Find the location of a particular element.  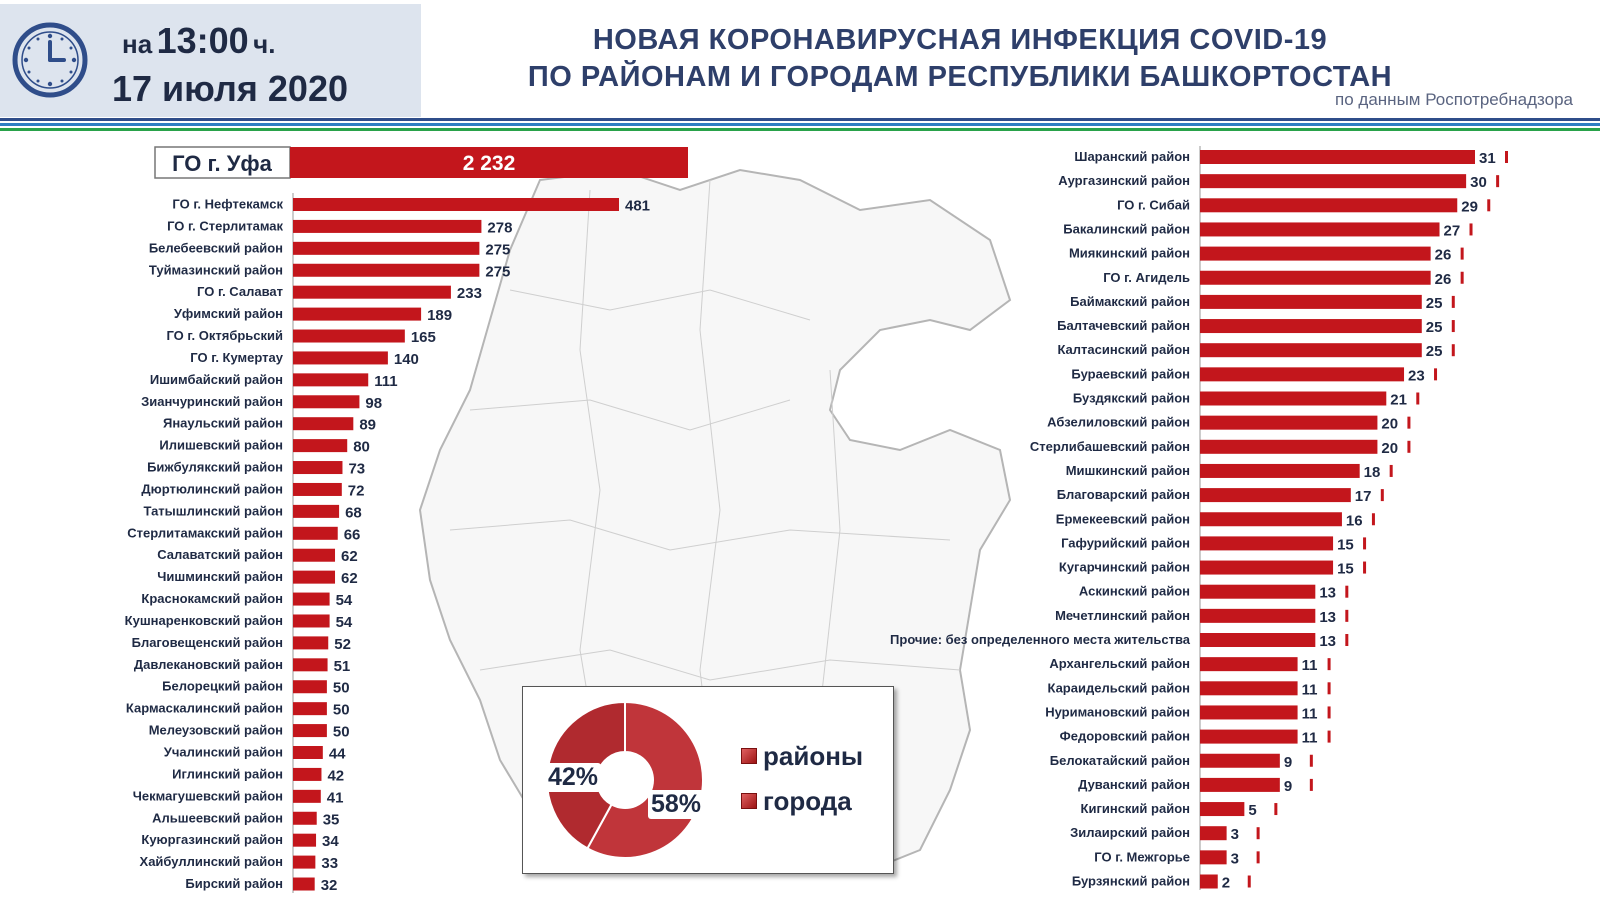

right-value-label: 18 is located at coordinates (1372, 472).